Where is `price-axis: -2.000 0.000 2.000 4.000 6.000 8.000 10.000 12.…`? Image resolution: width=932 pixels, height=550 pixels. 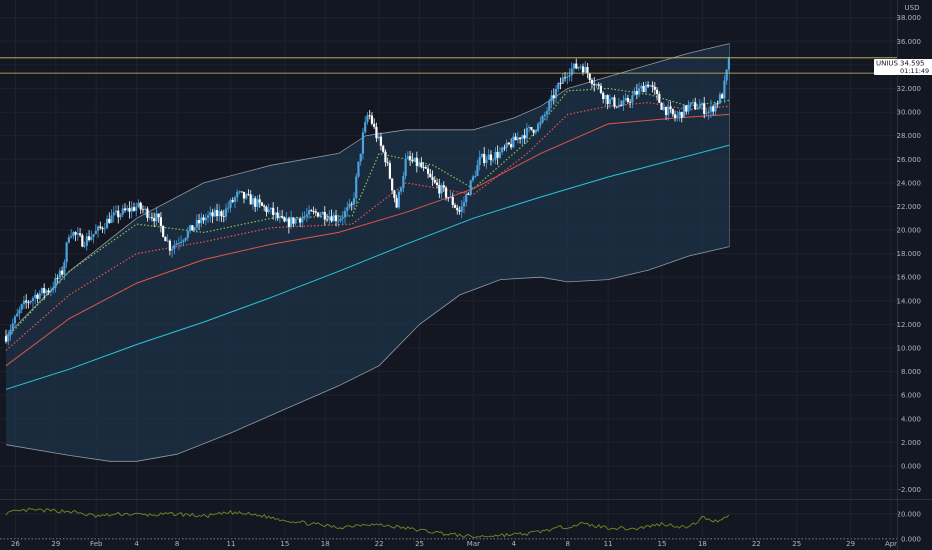
price-axis: -2.000 0.000 2.000 4.000 6.000 8.000 10.000 12.… is located at coordinates (909, 254).